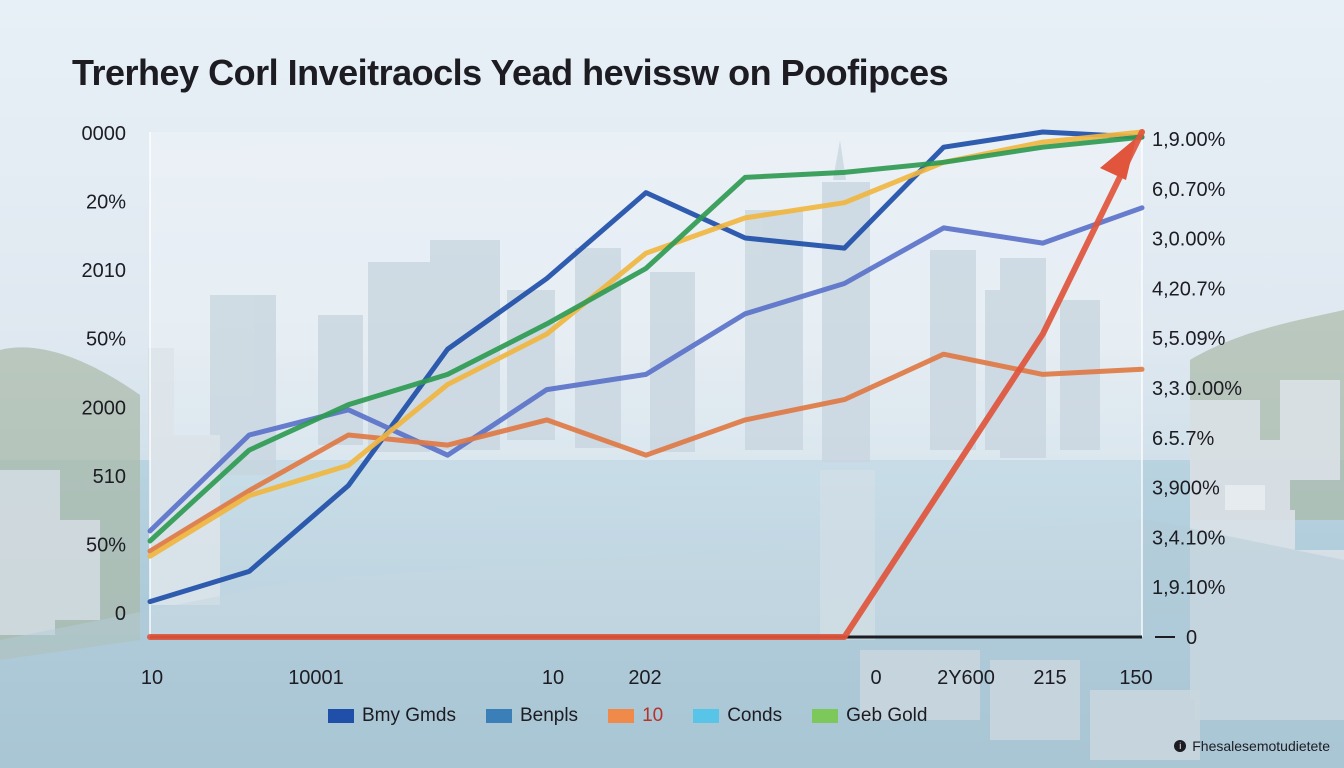 The width and height of the screenshot is (1344, 768). What do you see at coordinates (1189, 190) in the screenshot?
I see `tick-label: 6,0.70%` at bounding box center [1189, 190].